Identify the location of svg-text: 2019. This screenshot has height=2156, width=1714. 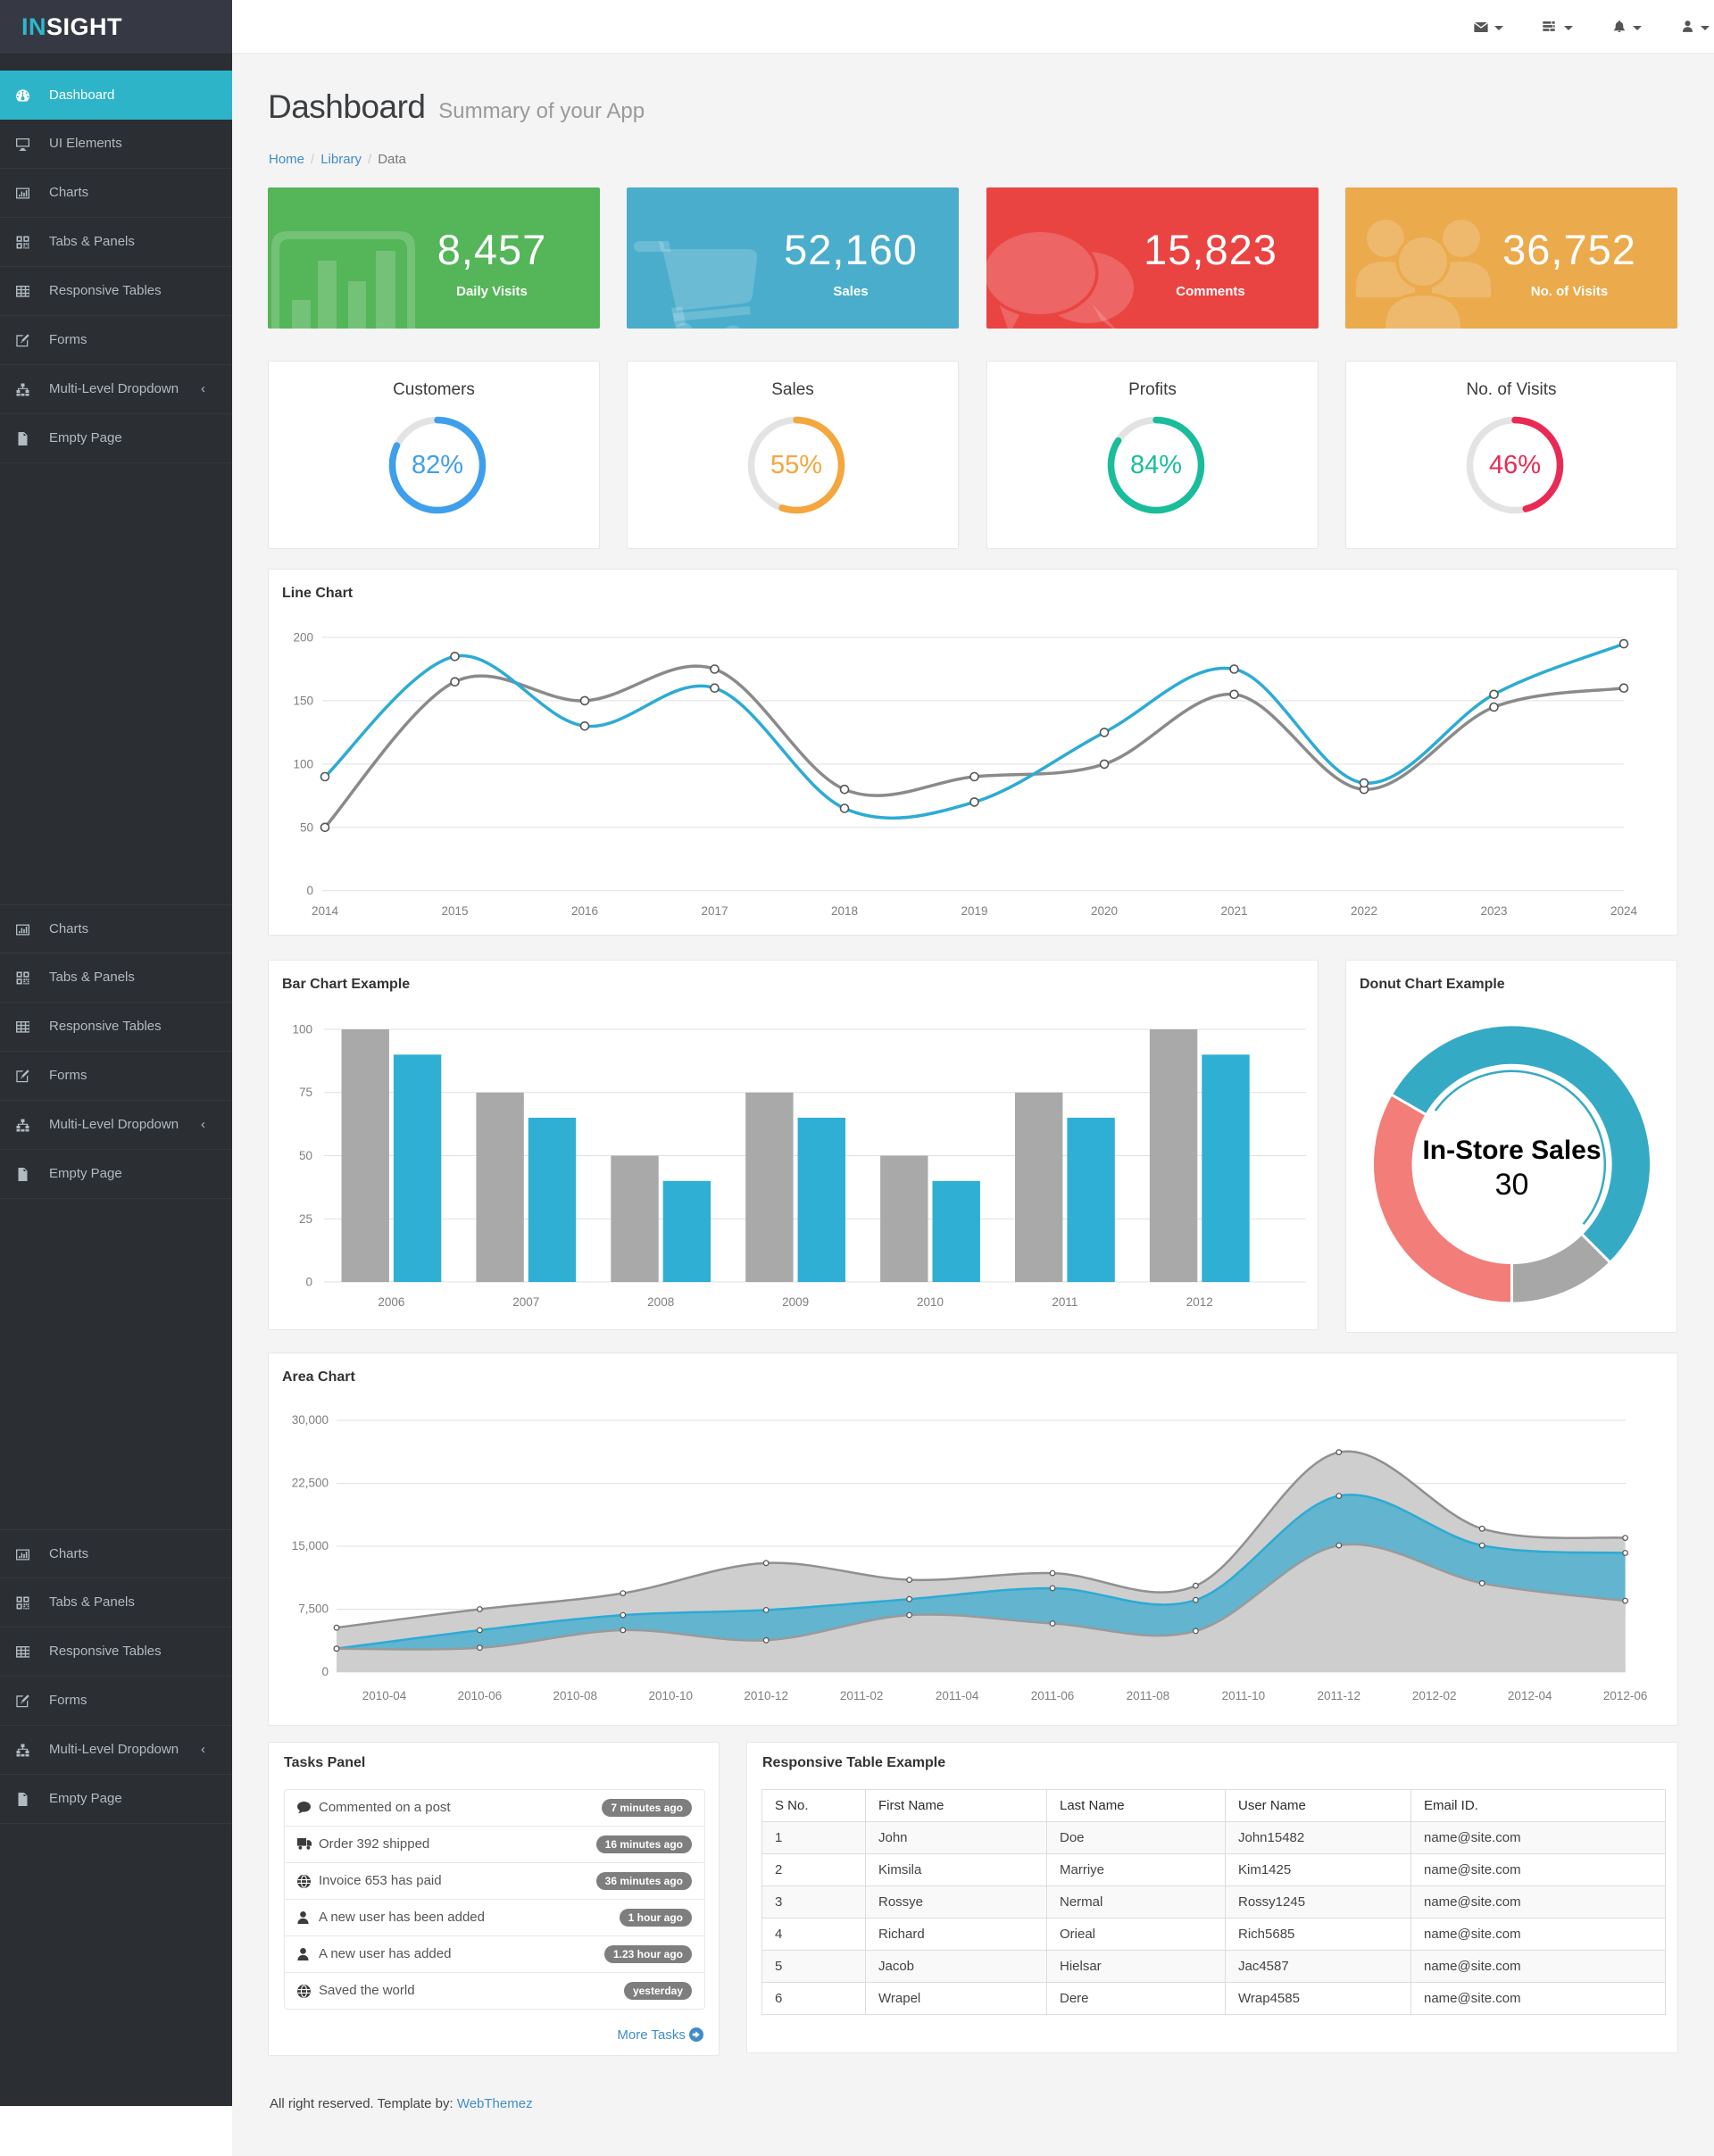
(974, 911).